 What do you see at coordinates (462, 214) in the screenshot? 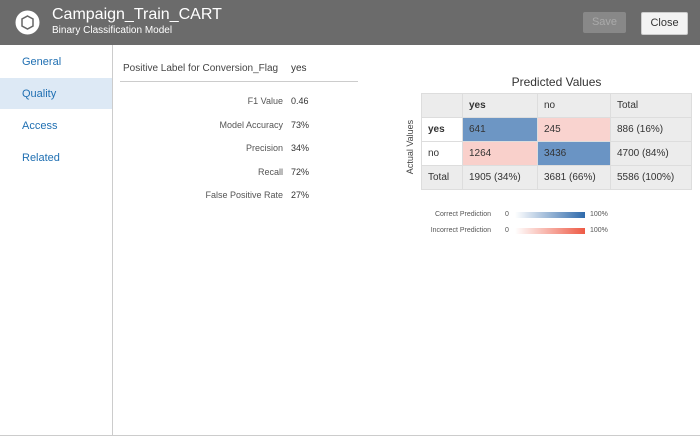
I see `legend-label: Correct Prediction` at bounding box center [462, 214].